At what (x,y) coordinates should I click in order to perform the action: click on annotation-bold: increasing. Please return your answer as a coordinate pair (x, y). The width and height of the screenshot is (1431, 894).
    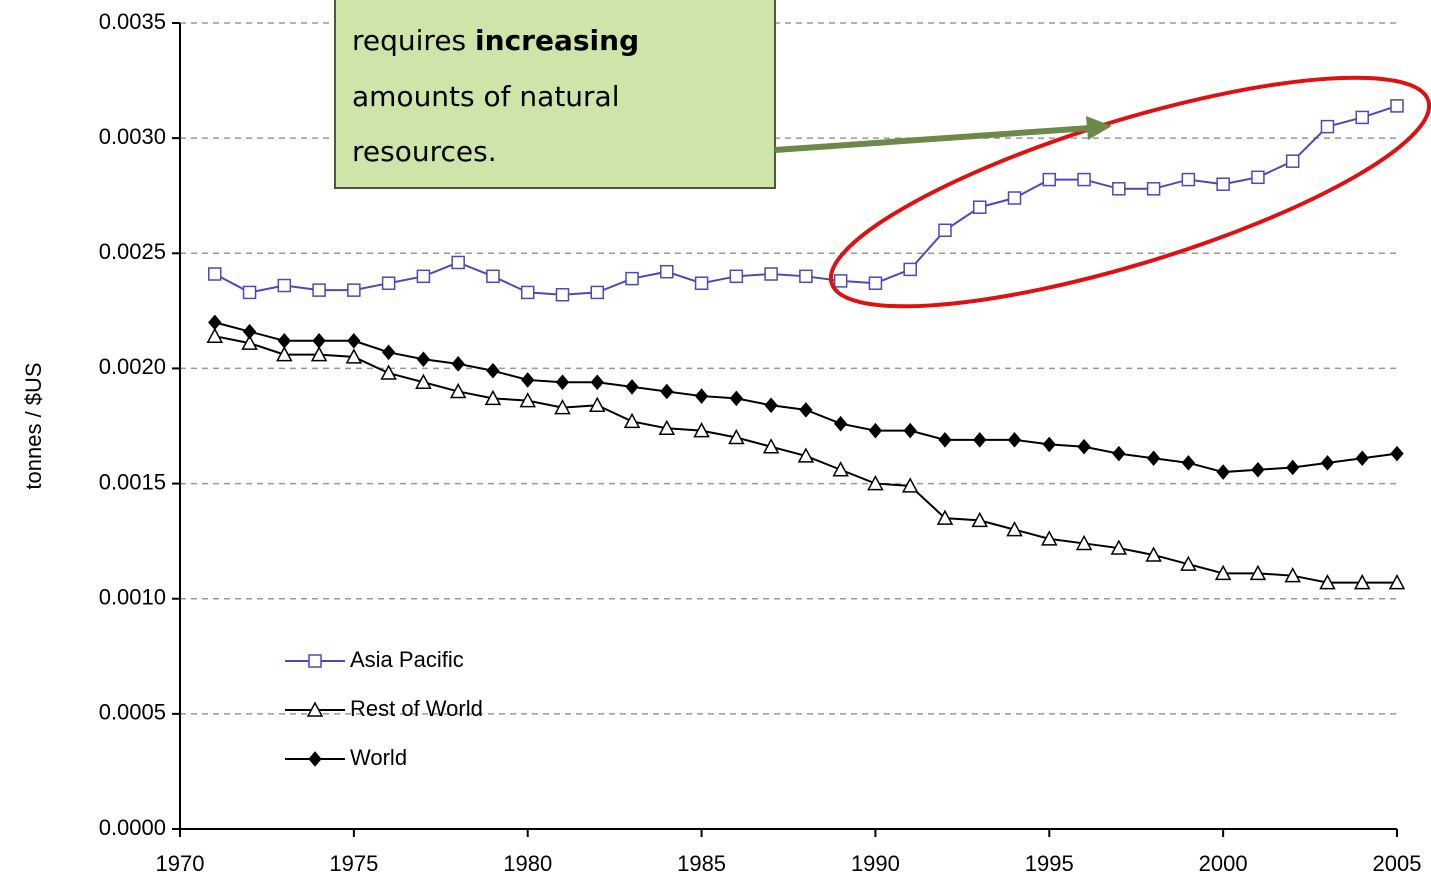
    Looking at the image, I should click on (557, 40).